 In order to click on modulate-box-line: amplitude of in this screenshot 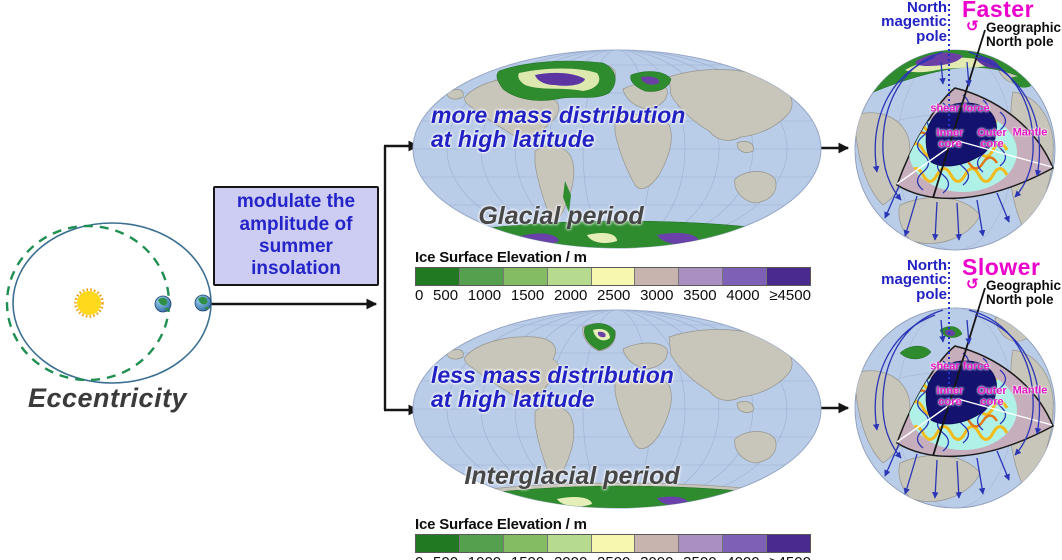, I will do `click(296, 224)`.